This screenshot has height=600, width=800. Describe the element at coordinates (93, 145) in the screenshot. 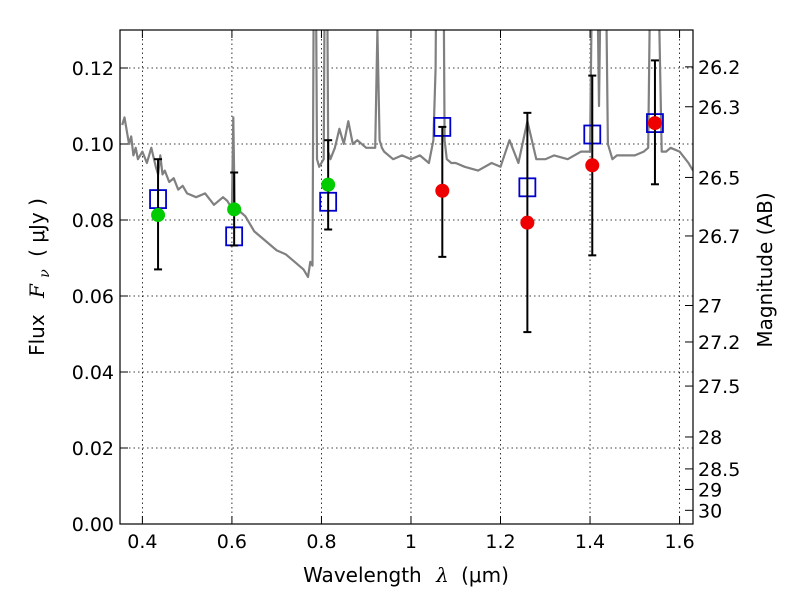

I see `y-tick-label: 0.10` at that location.